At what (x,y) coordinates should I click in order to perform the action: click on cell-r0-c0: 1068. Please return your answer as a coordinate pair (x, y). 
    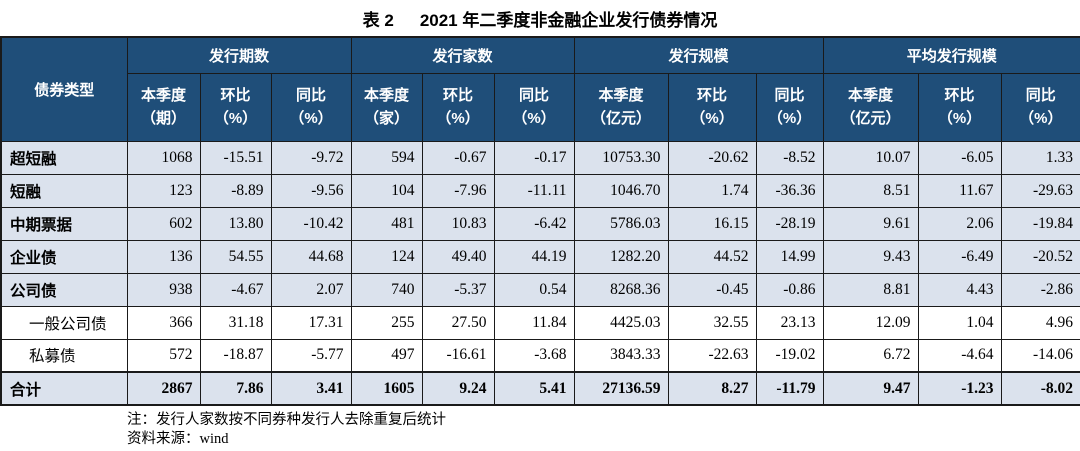
    Looking at the image, I should click on (163, 157).